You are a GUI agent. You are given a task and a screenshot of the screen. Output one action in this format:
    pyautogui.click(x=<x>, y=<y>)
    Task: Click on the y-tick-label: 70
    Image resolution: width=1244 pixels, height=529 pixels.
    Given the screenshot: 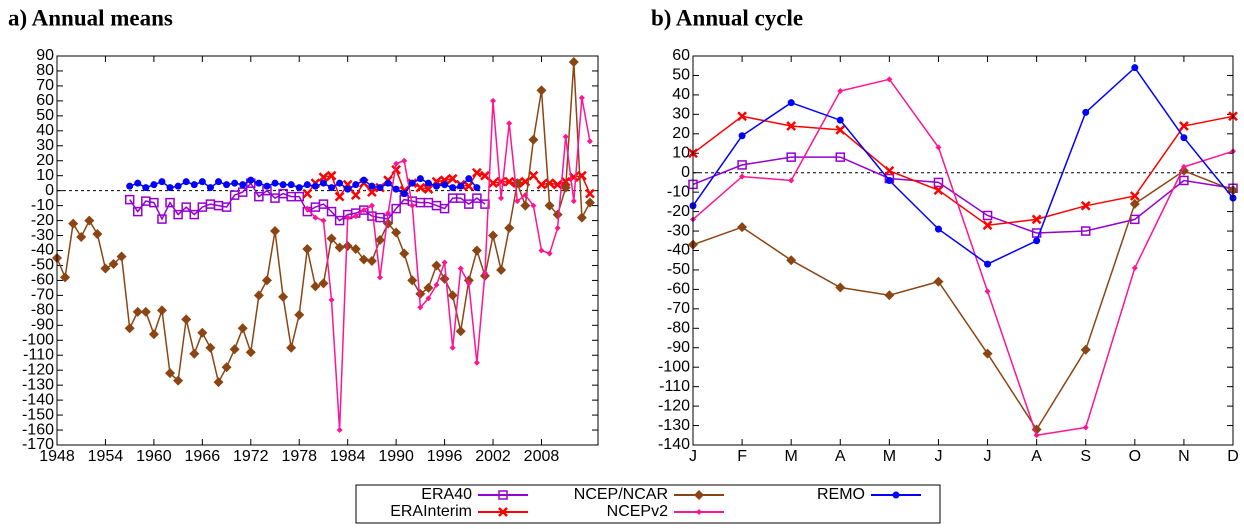 What is the action you would take?
    pyautogui.click(x=45, y=85)
    